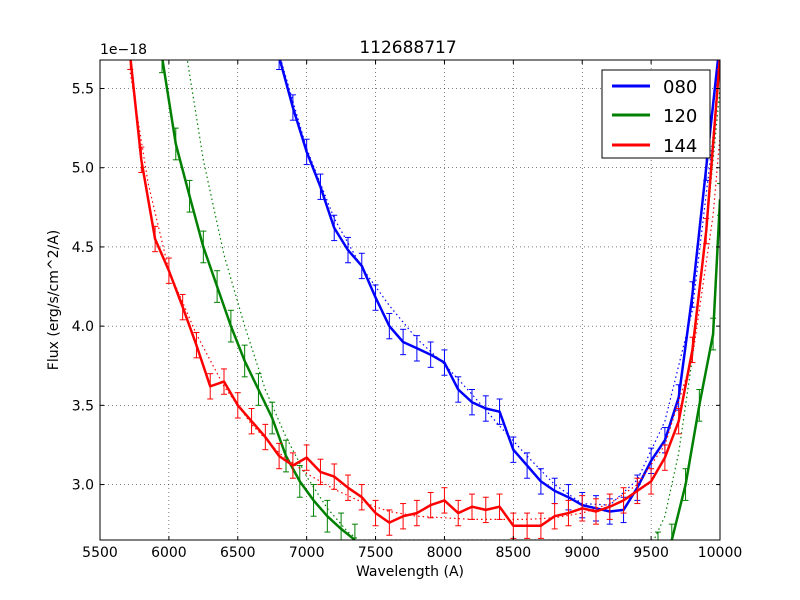 This screenshot has height=600, width=800. I want to click on x-tick-label: 8000, so click(445, 553).